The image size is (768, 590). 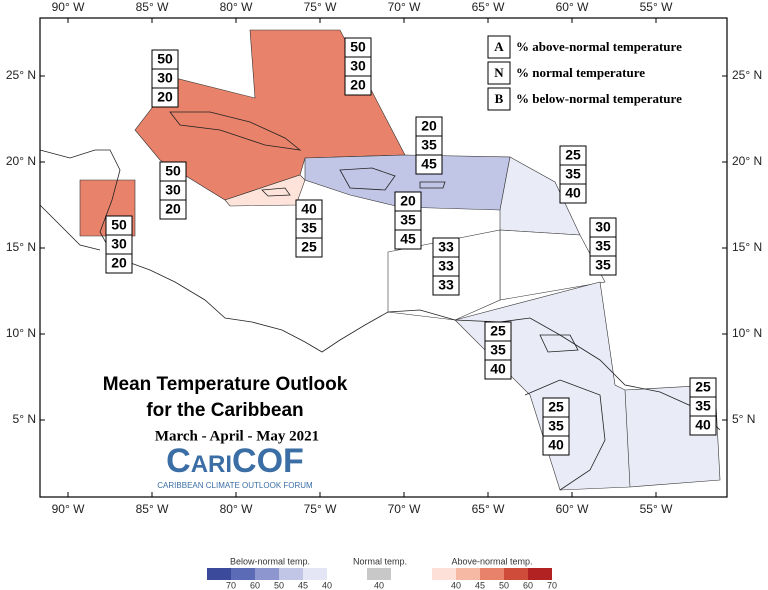 What do you see at coordinates (599, 46) in the screenshot?
I see `key-text: % above-normal temperature` at bounding box center [599, 46].